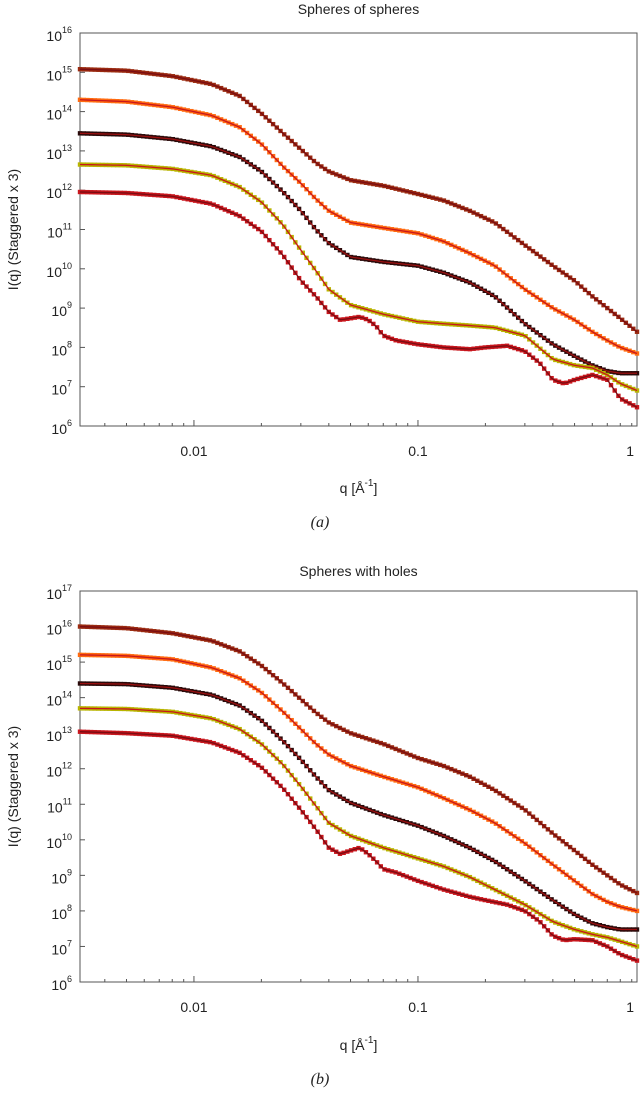 This screenshot has height=1094, width=640. Describe the element at coordinates (59, 592) in the screenshot. I see `y-tick-label: 10¹⁷` at that location.